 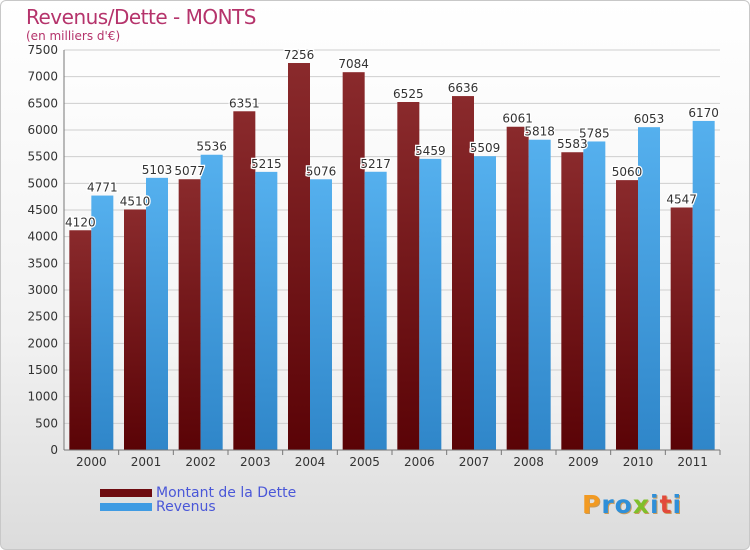 I want to click on logo-letter: r, so click(x=608, y=504).